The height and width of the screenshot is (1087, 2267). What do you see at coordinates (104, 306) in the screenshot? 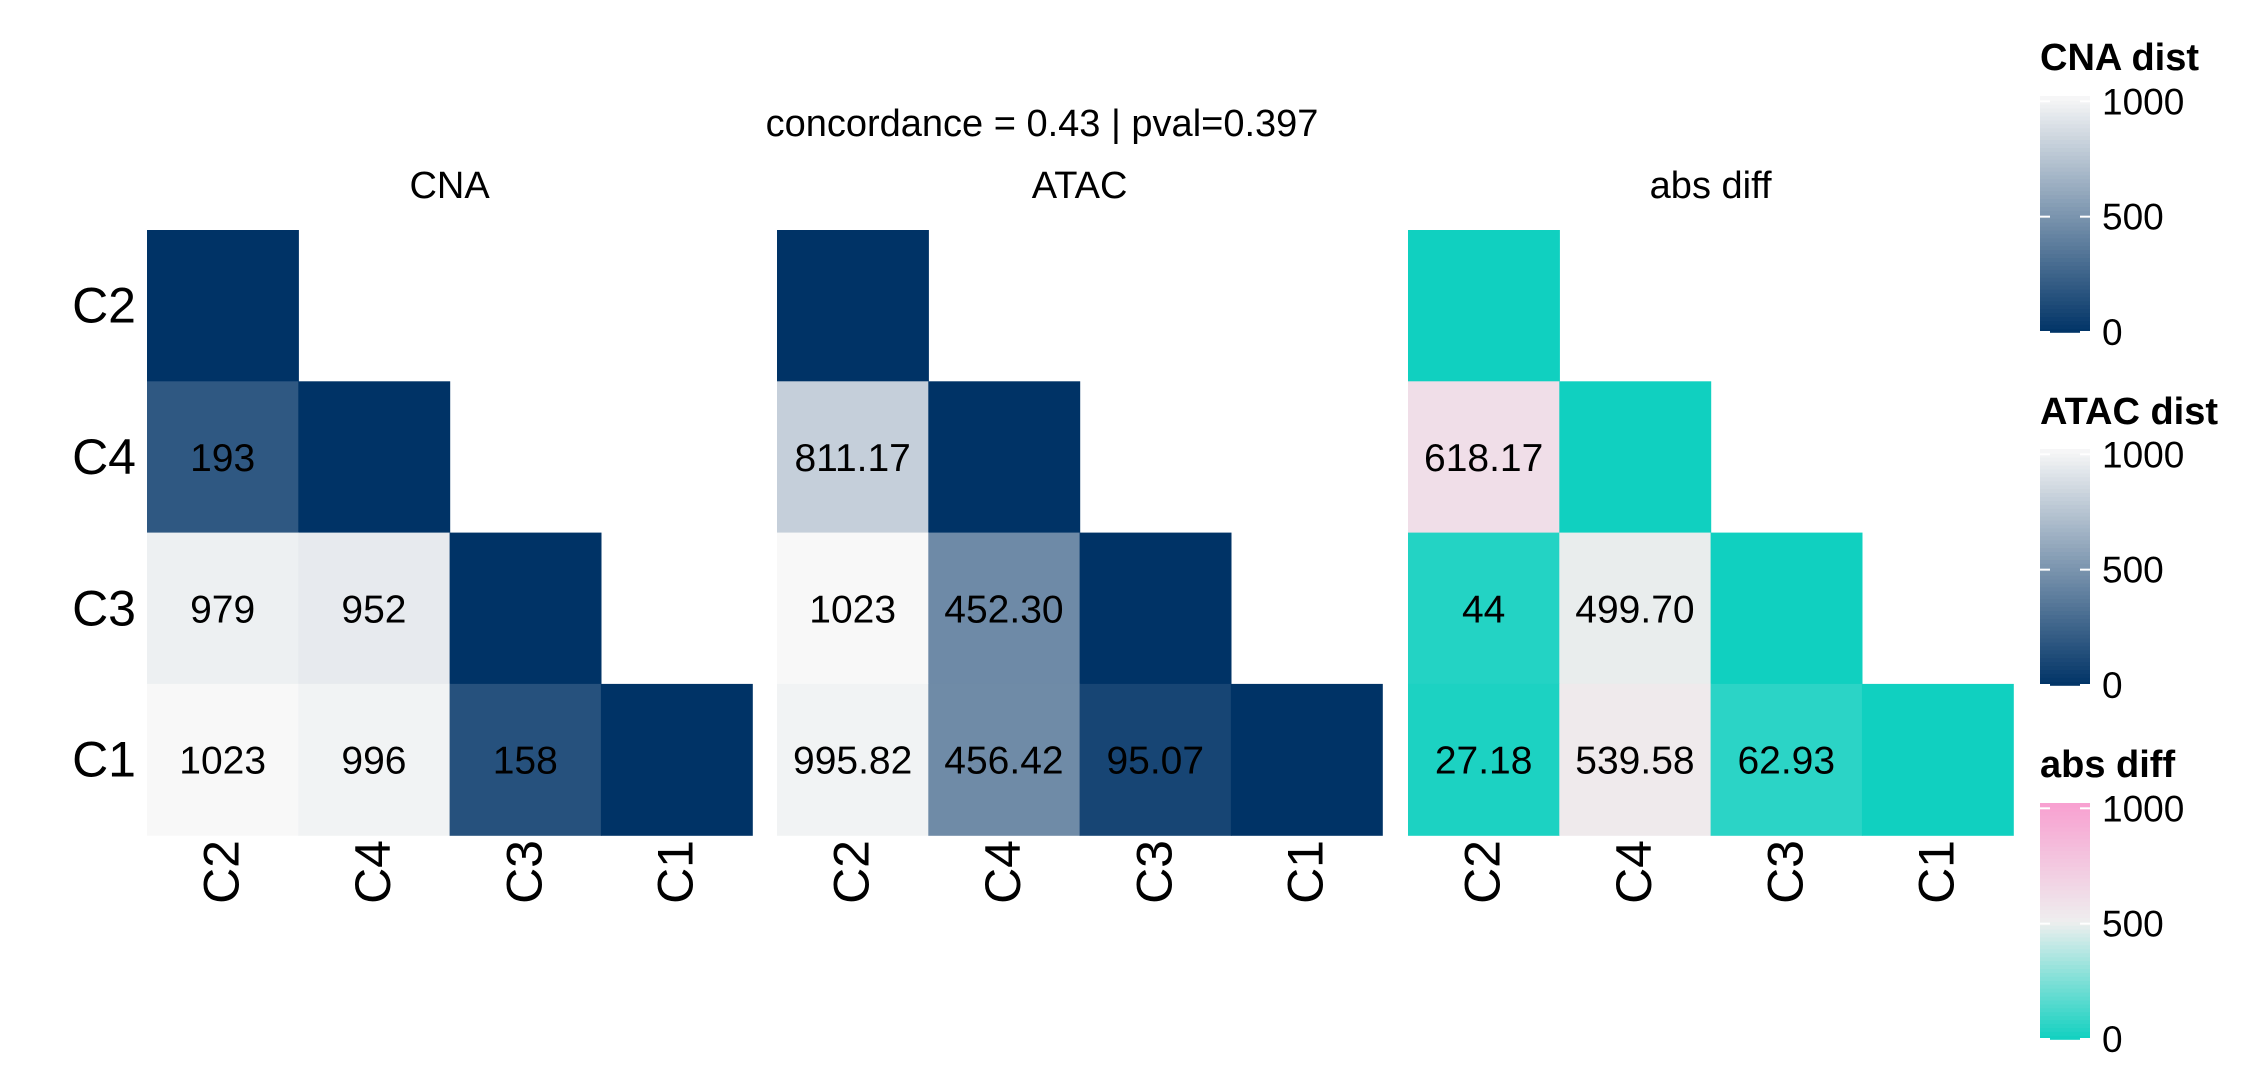
I see `row-label: C2` at bounding box center [104, 306].